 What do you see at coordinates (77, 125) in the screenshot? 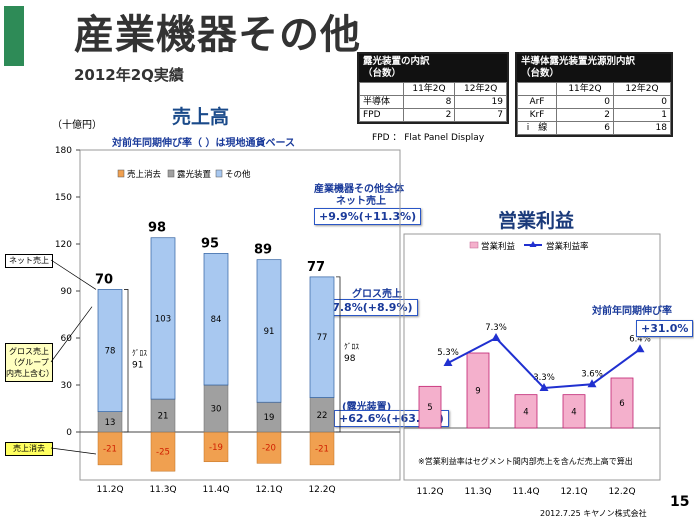
I see `unit-label: （十億円）` at bounding box center [77, 125].